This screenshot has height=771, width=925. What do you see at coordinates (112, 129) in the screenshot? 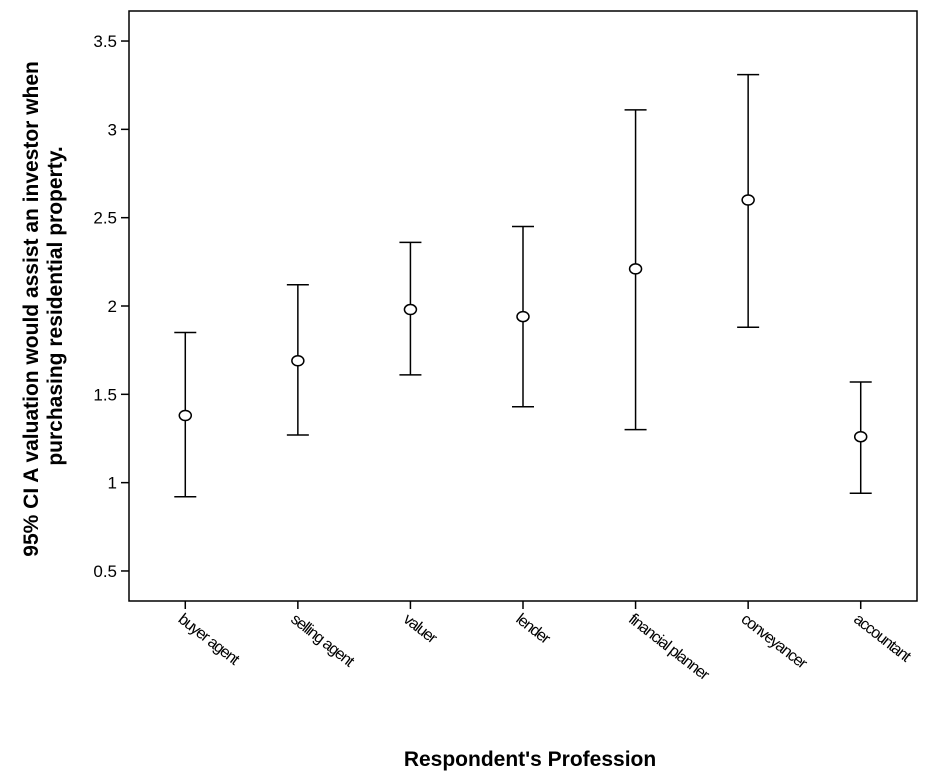
I see `y-tick-label: 3` at bounding box center [112, 129].